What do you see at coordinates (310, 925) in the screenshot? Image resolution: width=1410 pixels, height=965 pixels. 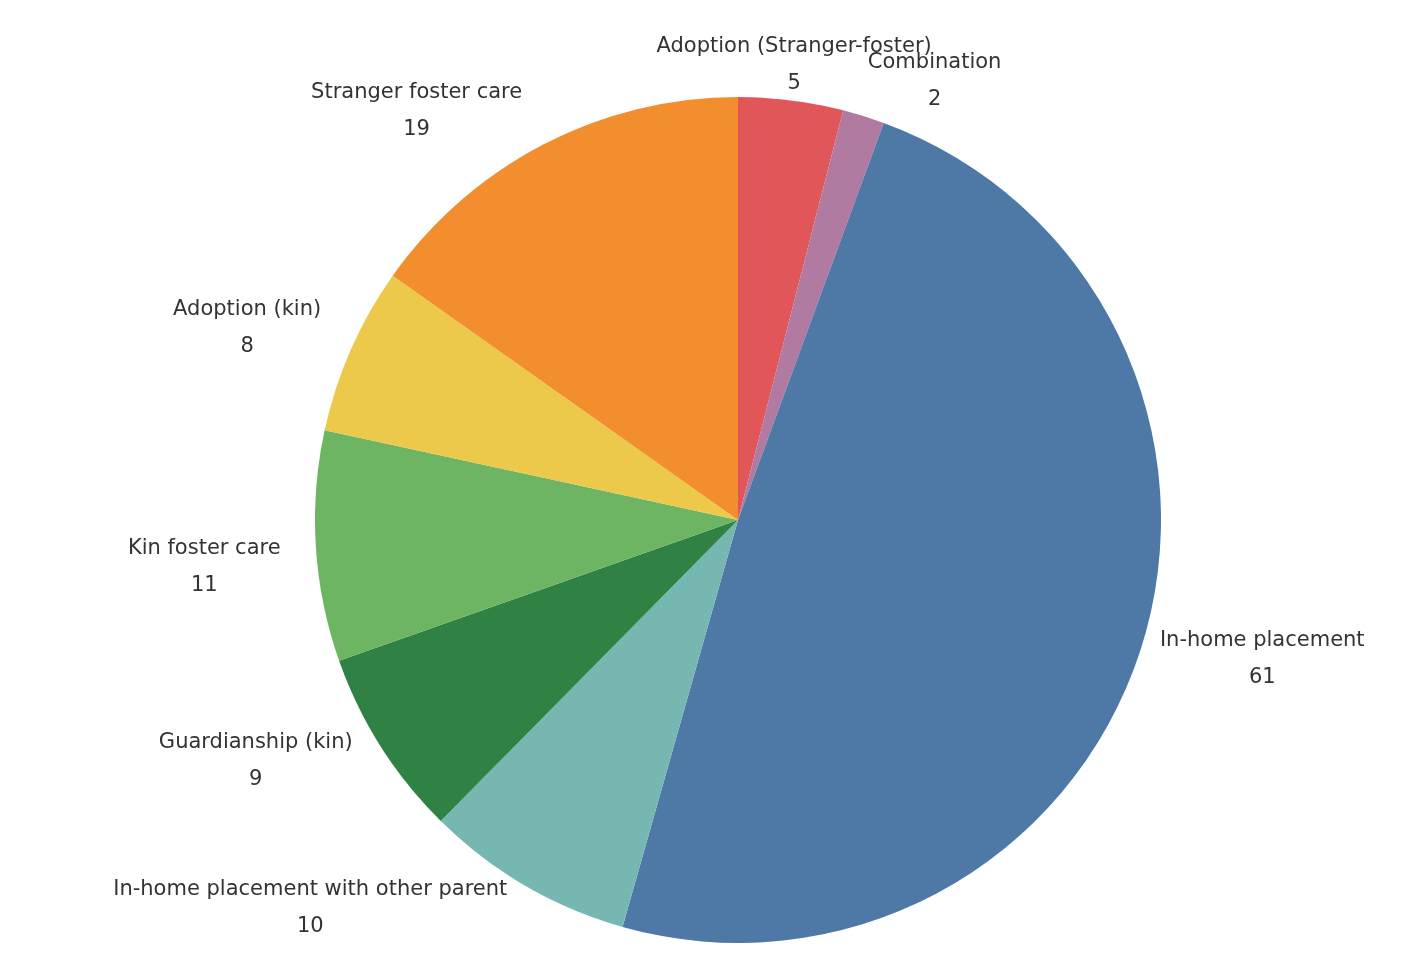 I see `data-label: 10` at bounding box center [310, 925].